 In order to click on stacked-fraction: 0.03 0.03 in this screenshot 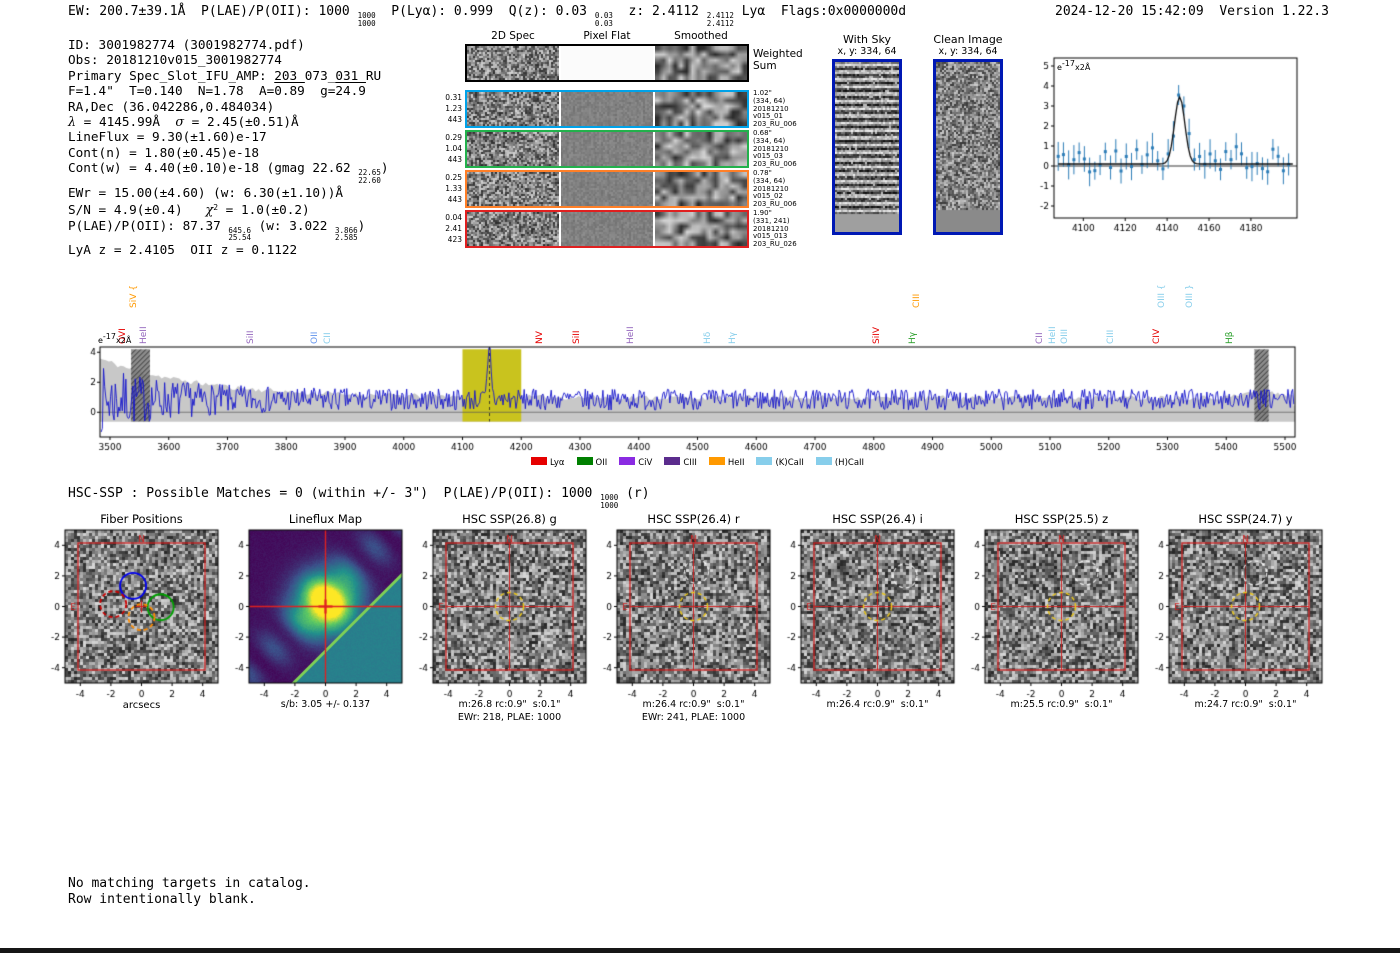, I will do `click(604, 20)`.